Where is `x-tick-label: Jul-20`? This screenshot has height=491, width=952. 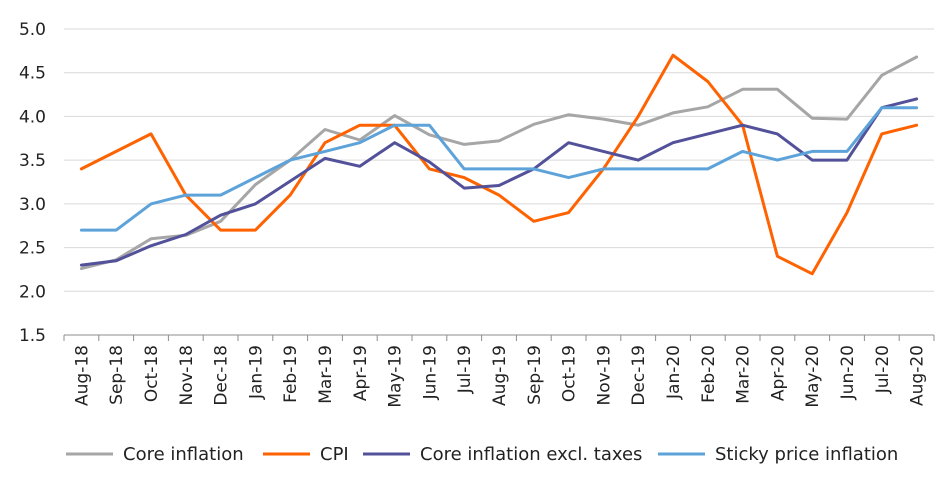
x-tick-label: Jul-20 is located at coordinates (883, 369).